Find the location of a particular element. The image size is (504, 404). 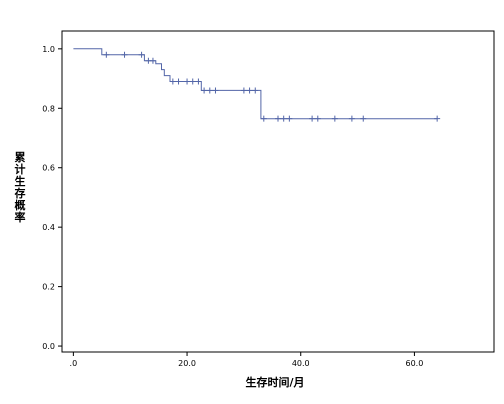

survival-step-line is located at coordinates (255, 84).